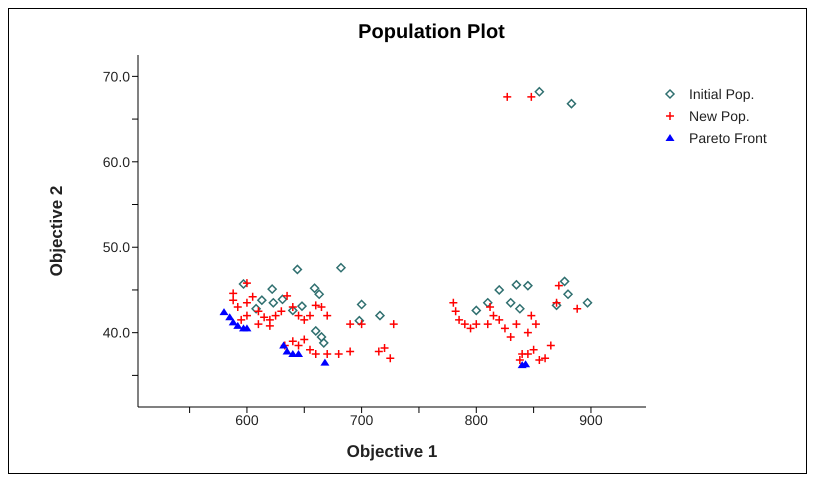 The width and height of the screenshot is (815, 482). I want to click on y-tick-label: 60.0, so click(116, 162).